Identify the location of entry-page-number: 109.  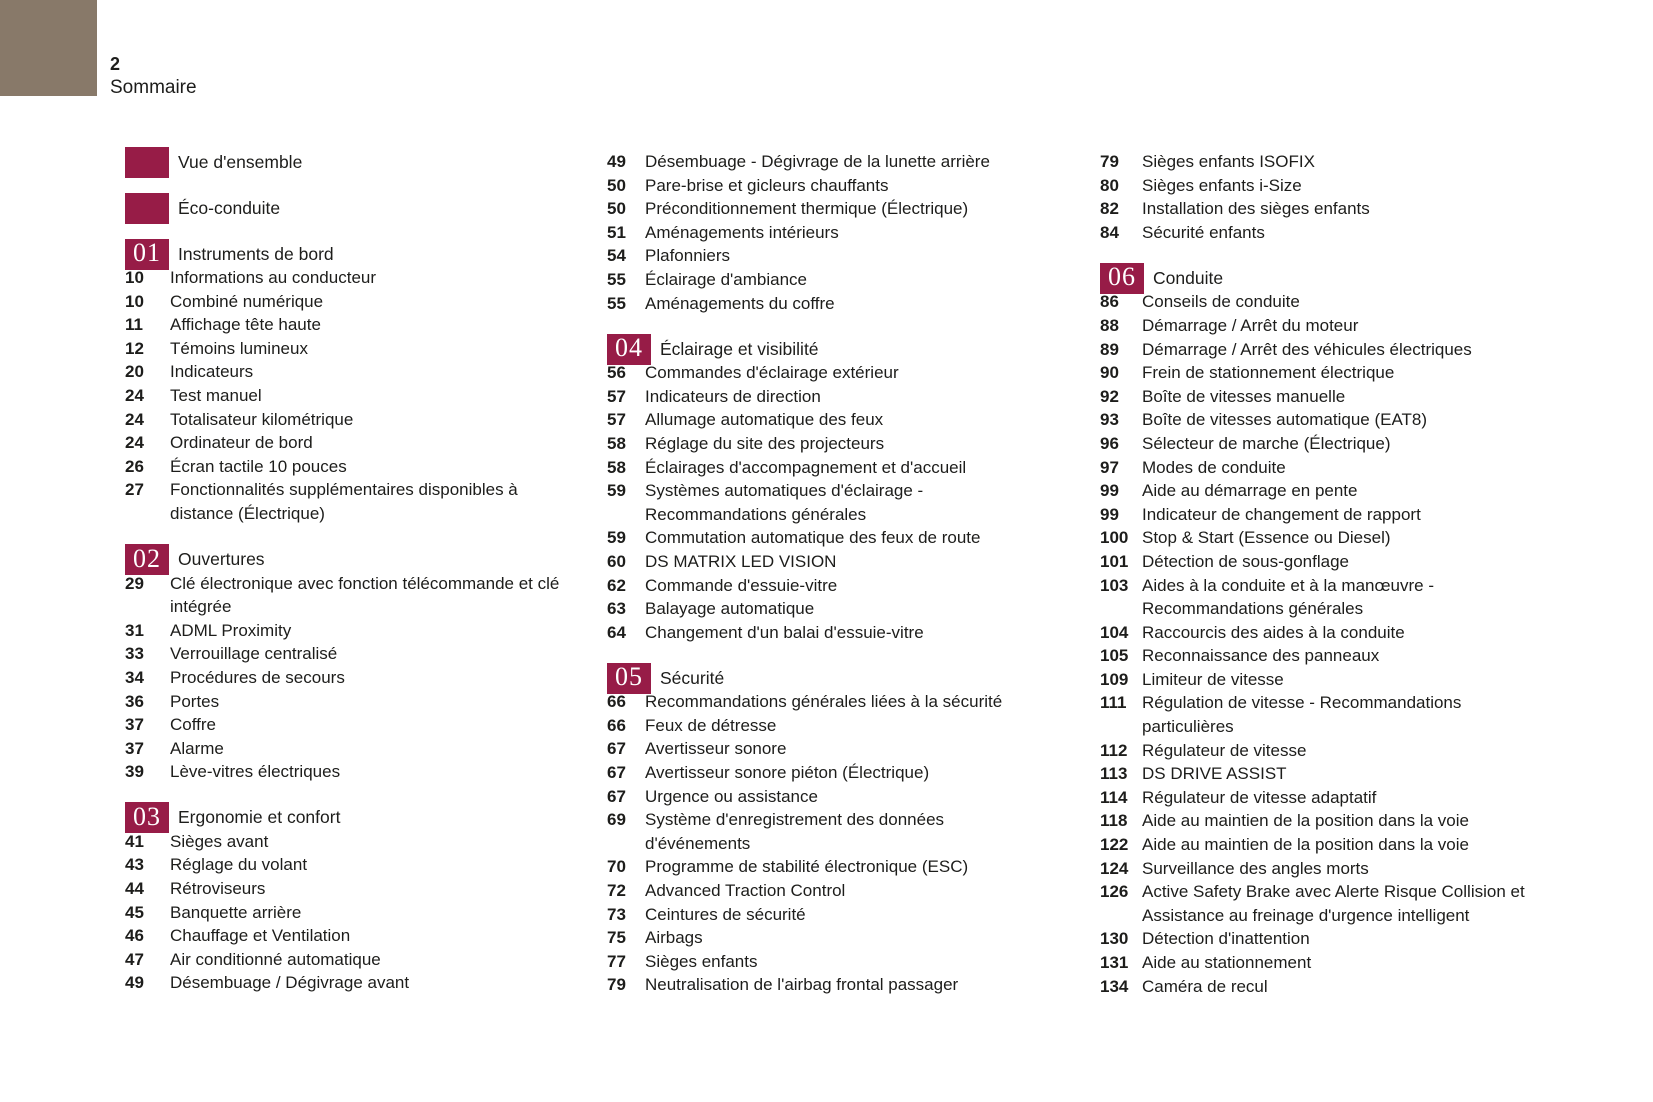
(1114, 679).